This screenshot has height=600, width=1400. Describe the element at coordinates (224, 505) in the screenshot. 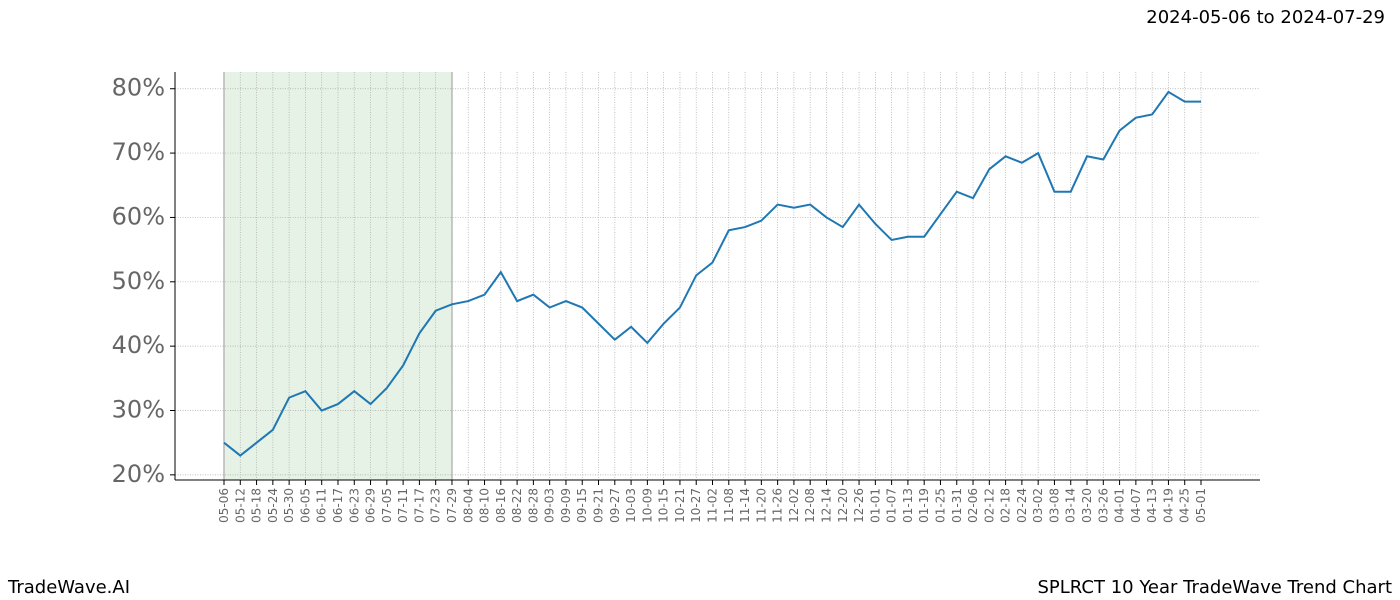

I see `x-tick-label: 05-06` at that location.